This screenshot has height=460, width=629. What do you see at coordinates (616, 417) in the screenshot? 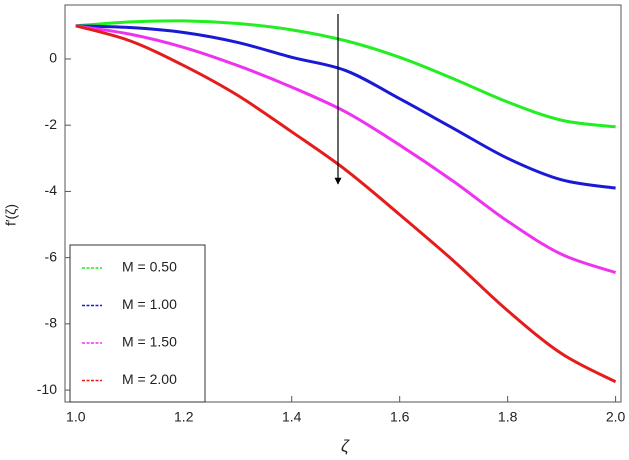
I see `x-tick-label: 2.0` at bounding box center [616, 417].